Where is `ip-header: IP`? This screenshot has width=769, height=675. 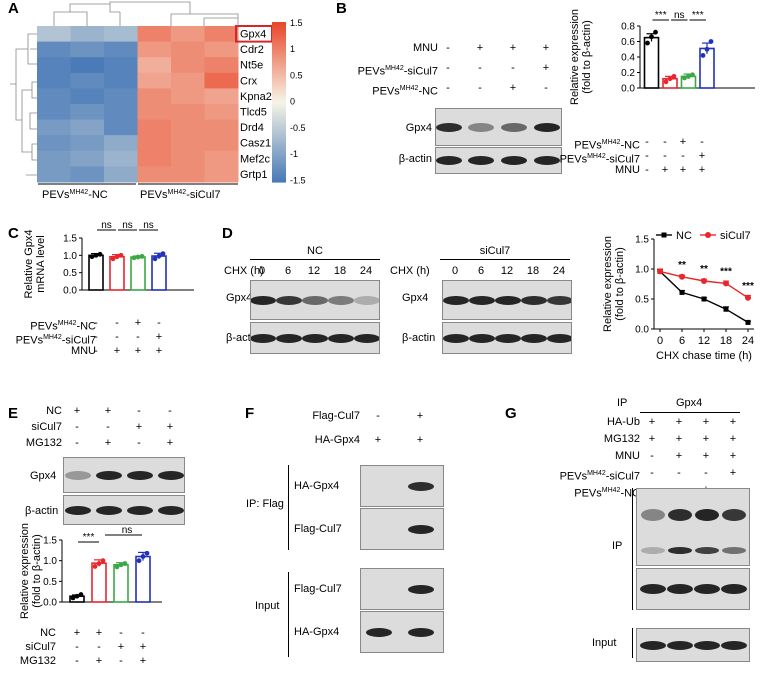
ip-header: IP is located at coordinates (622, 403).